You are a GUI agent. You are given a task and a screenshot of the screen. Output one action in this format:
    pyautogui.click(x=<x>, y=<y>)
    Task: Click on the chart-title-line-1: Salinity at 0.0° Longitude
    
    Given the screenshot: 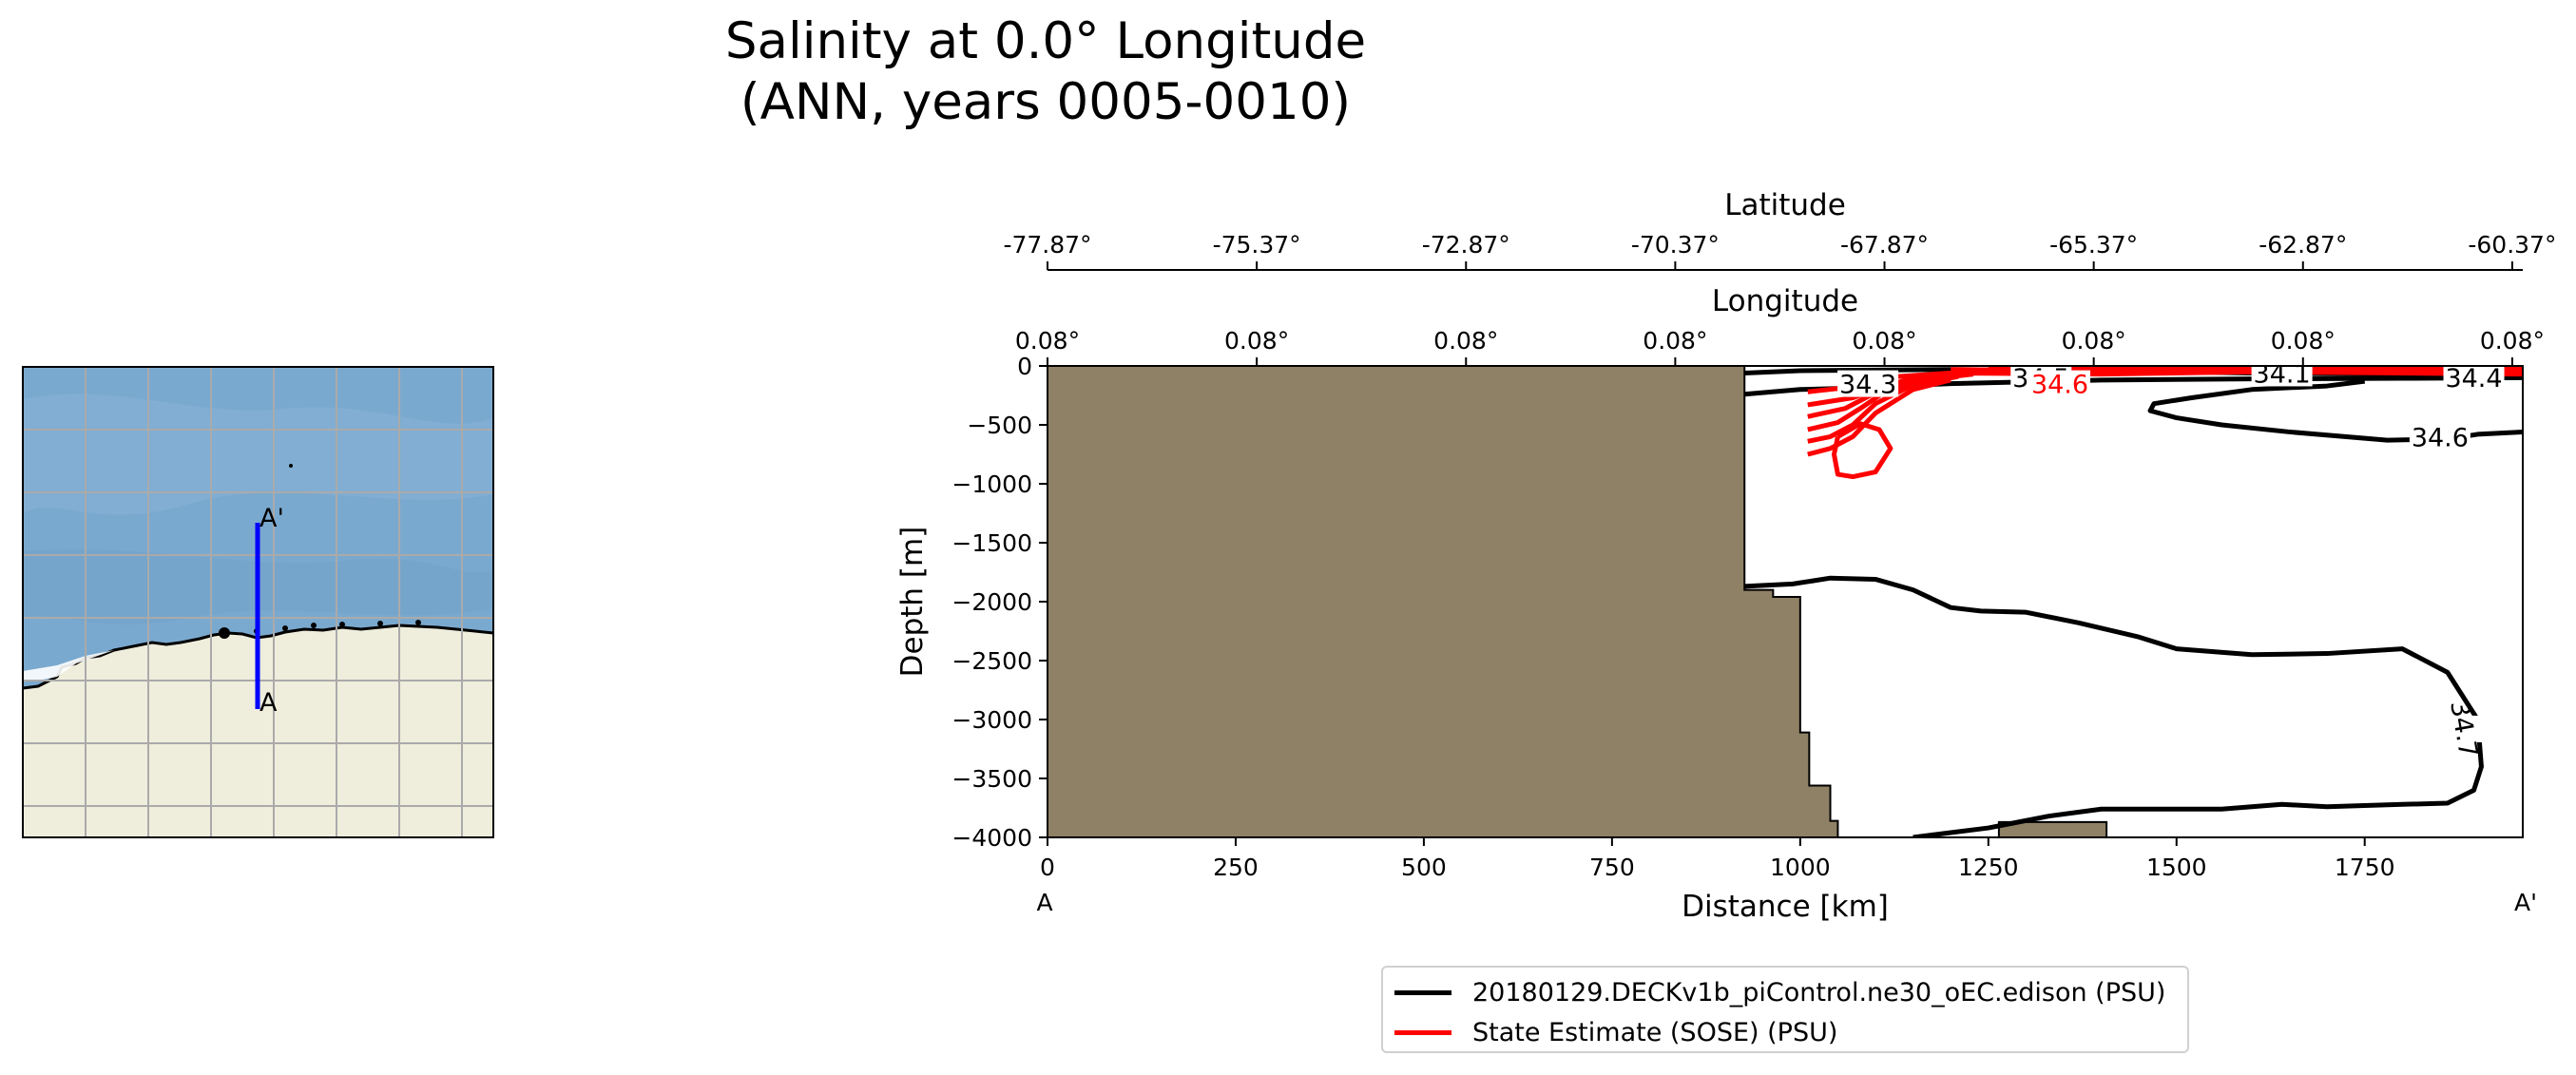 What is the action you would take?
    pyautogui.click(x=1046, y=41)
    